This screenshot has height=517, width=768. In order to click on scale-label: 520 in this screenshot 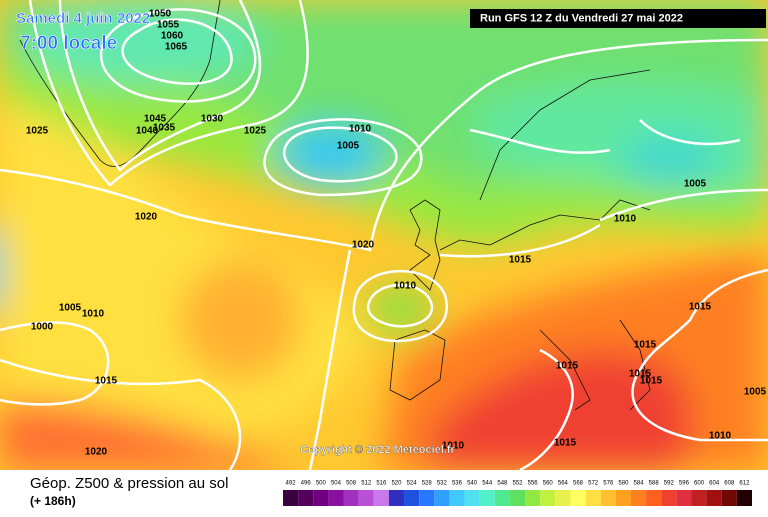, I will do `click(396, 484)`.